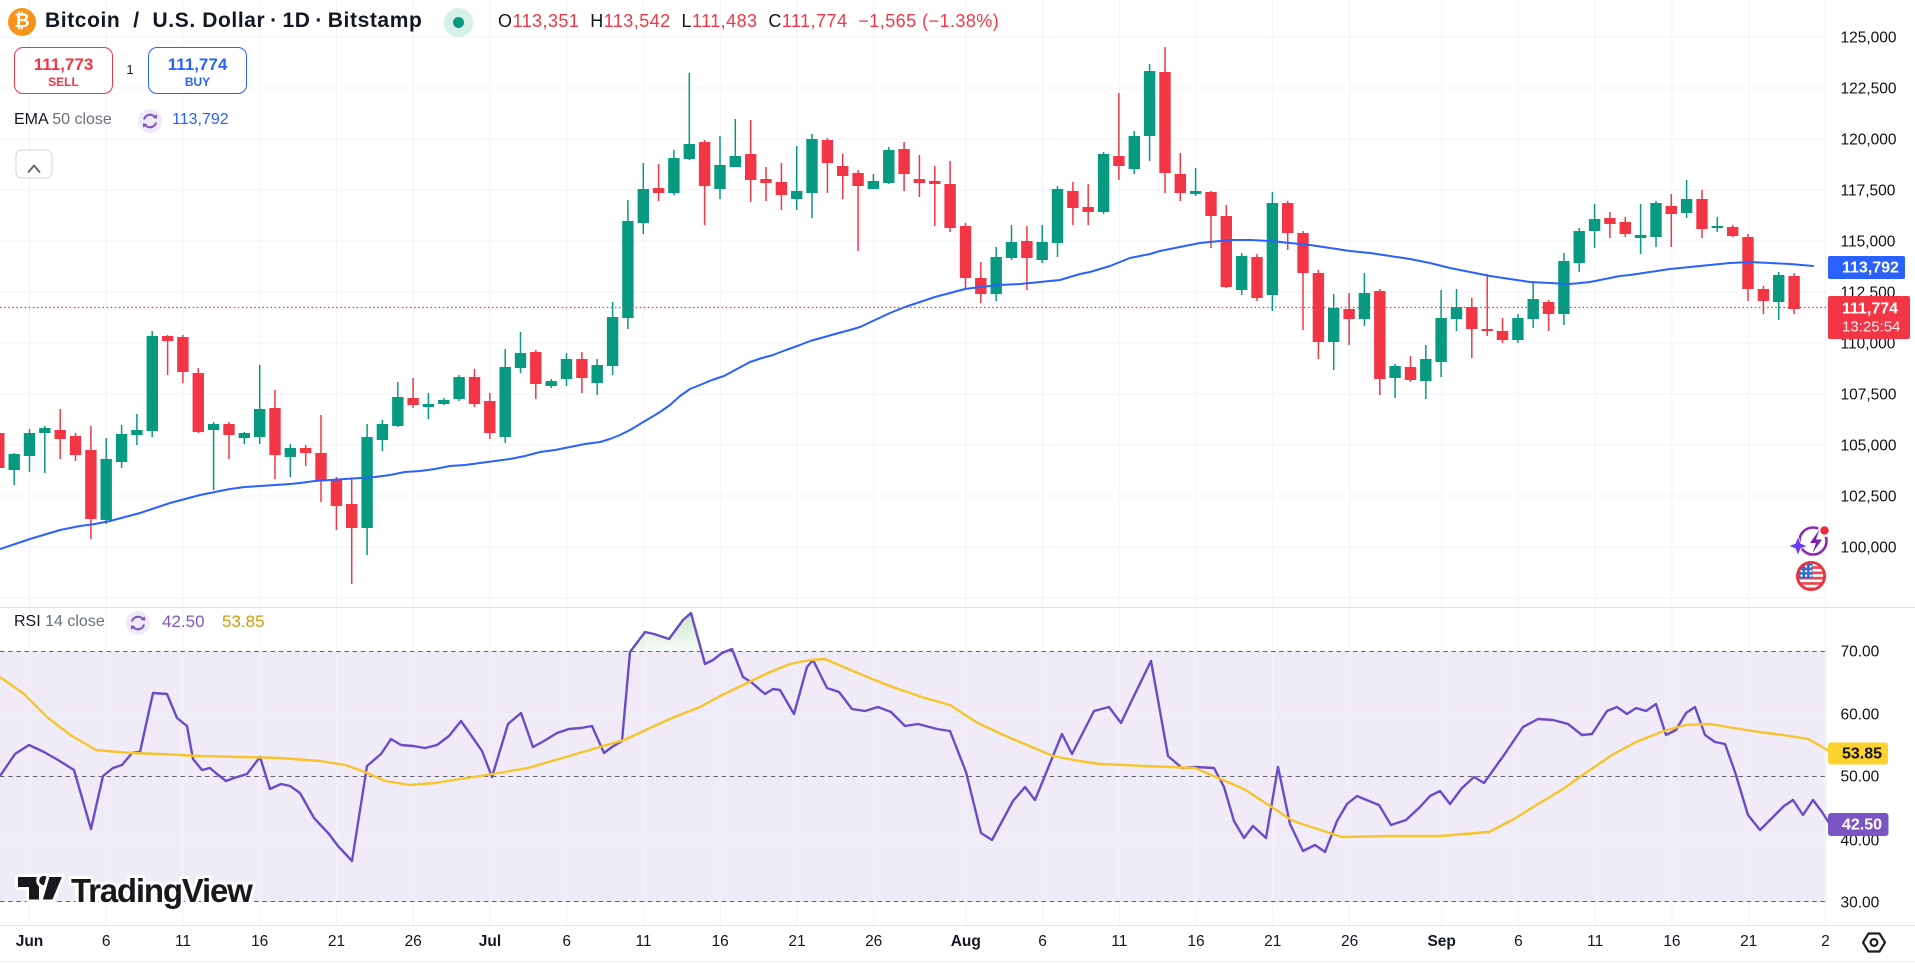  Describe the element at coordinates (490, 941) in the screenshot. I see `svg-text: Jul` at that location.